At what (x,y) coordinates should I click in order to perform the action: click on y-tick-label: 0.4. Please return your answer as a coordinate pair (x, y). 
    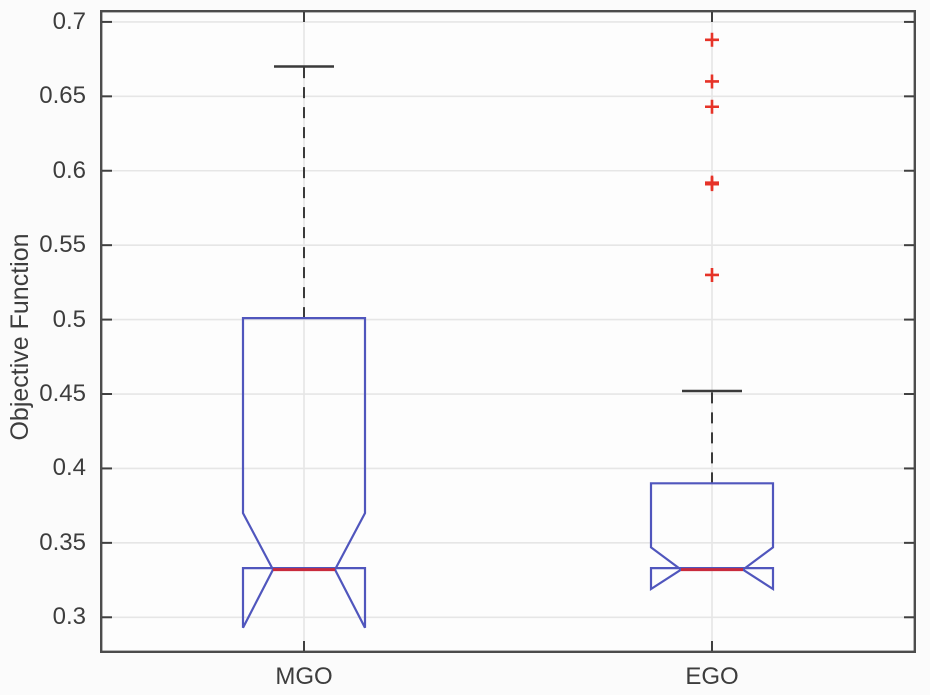
    Looking at the image, I should click on (69, 468).